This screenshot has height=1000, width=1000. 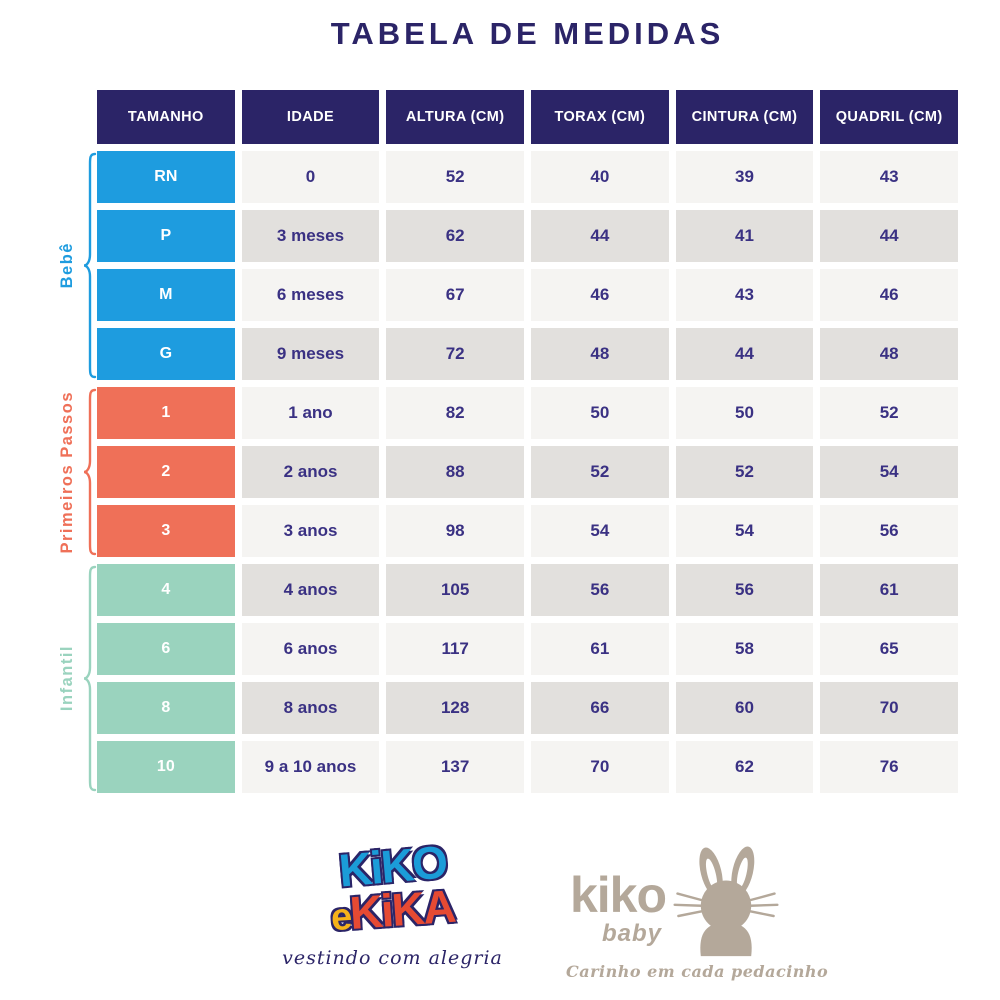 I want to click on group-label: Bebê, so click(x=67, y=265).